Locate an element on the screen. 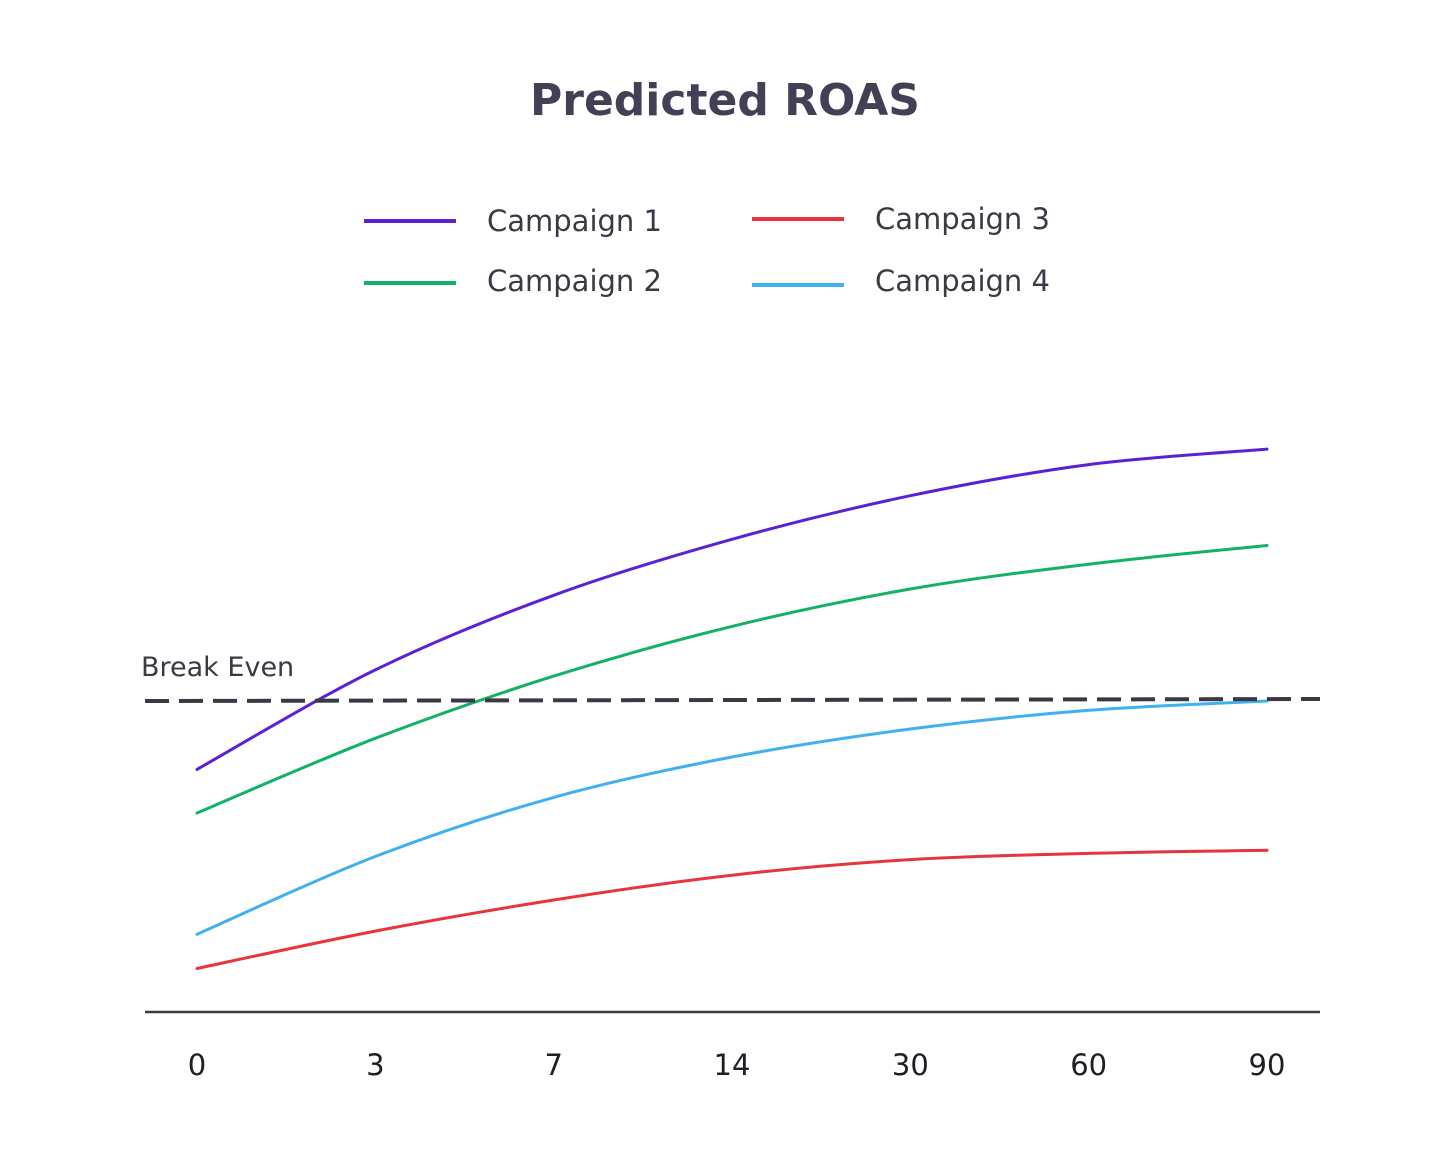 The height and width of the screenshot is (1170, 1450). x-tick-label: 90 is located at coordinates (1267, 1065).